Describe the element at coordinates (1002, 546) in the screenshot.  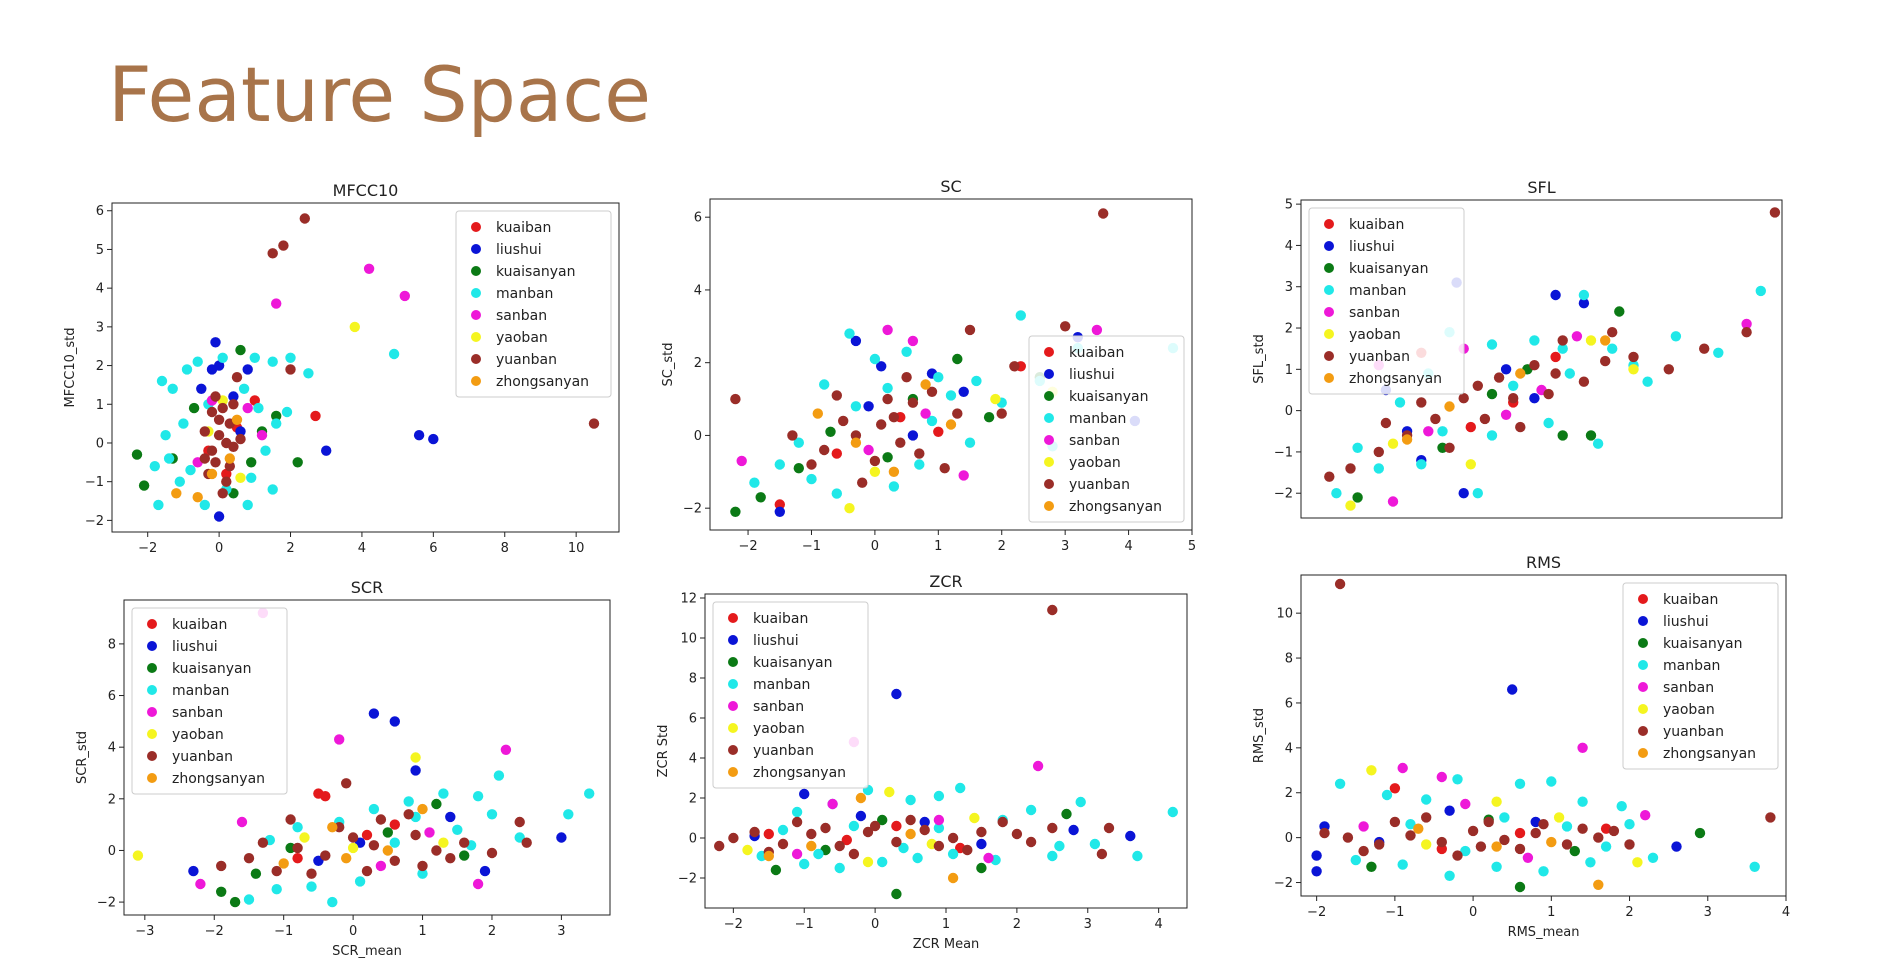
I see `chart-2-xtick-label: 2` at that location.